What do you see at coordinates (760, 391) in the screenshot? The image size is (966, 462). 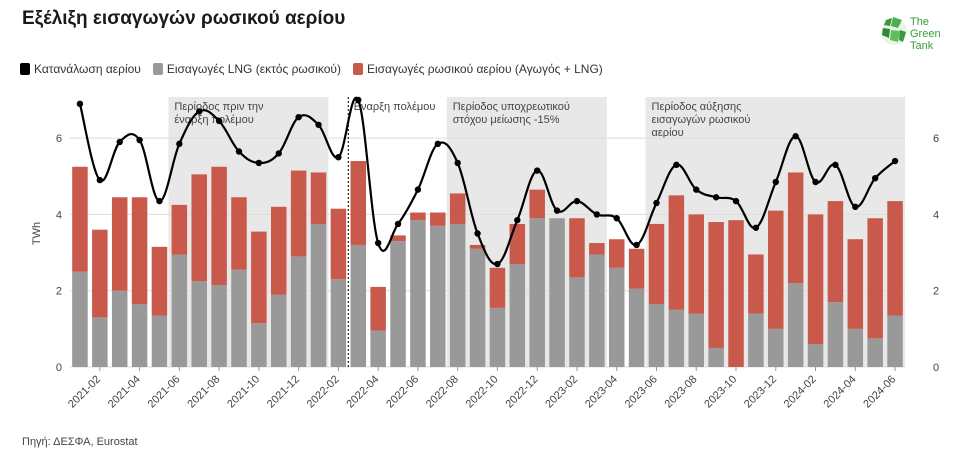 I see `x-tick-2023-12: 2023-12` at bounding box center [760, 391].